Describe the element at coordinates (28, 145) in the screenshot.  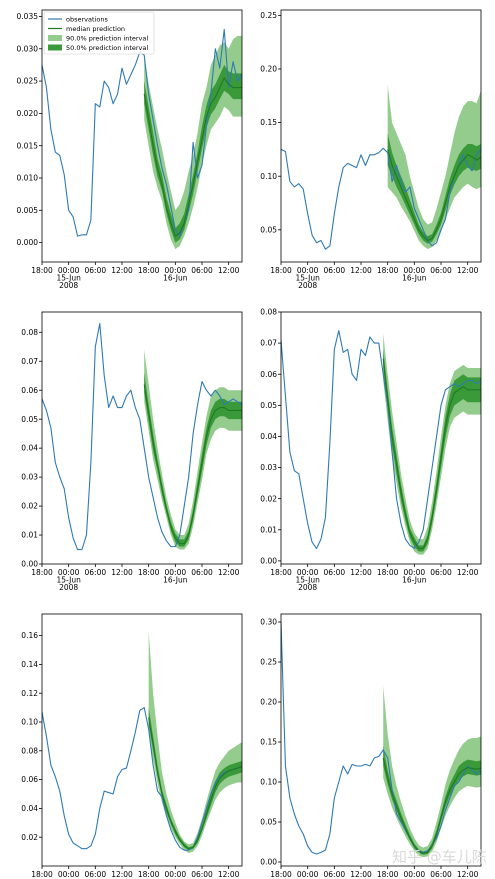
I see `y-tick-label: 0.015` at that location.